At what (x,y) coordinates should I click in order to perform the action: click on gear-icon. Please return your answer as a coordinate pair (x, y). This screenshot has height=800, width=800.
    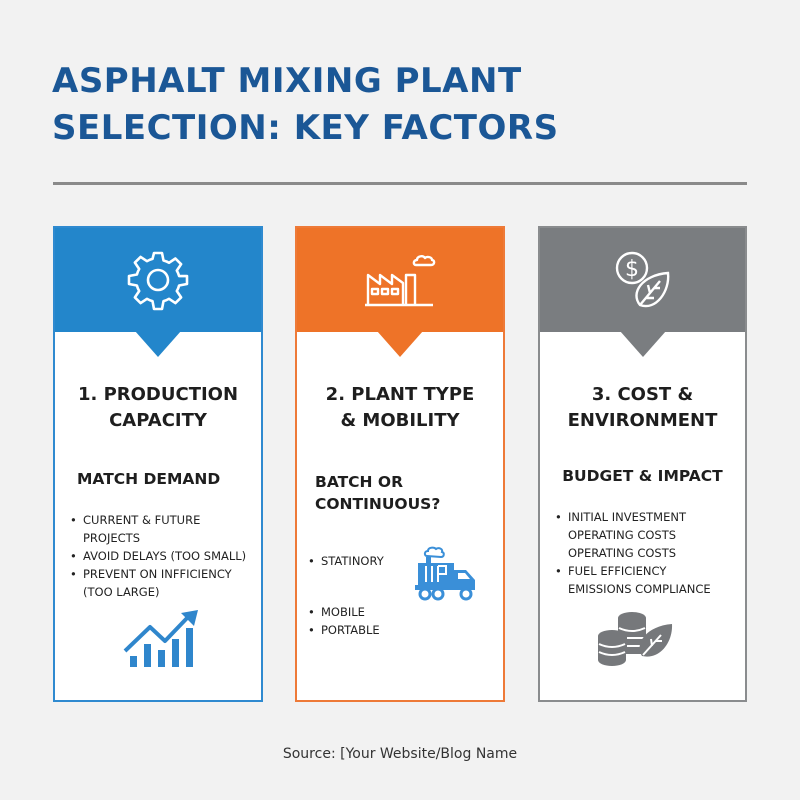
    Looking at the image, I should click on (158, 280).